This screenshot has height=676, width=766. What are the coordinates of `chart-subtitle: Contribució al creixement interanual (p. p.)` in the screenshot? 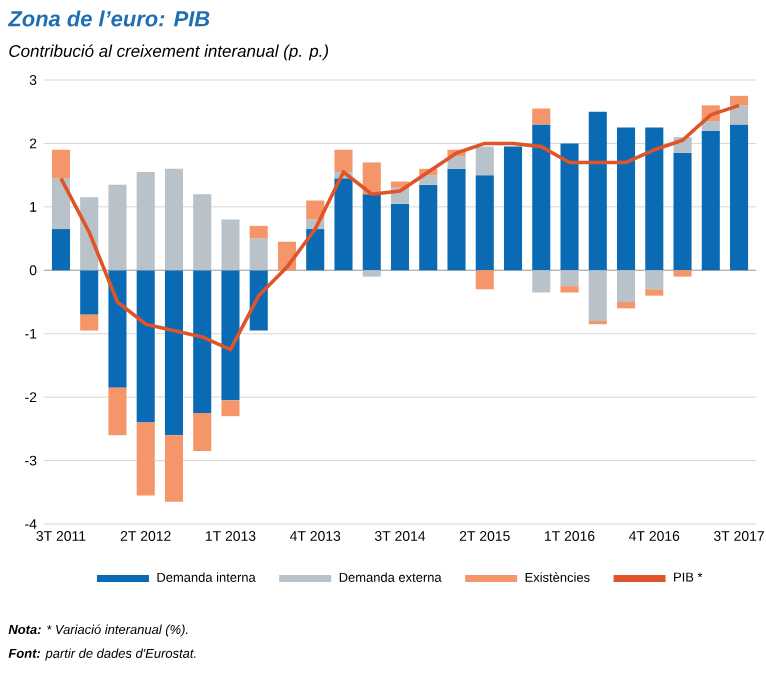 It's located at (169, 52).